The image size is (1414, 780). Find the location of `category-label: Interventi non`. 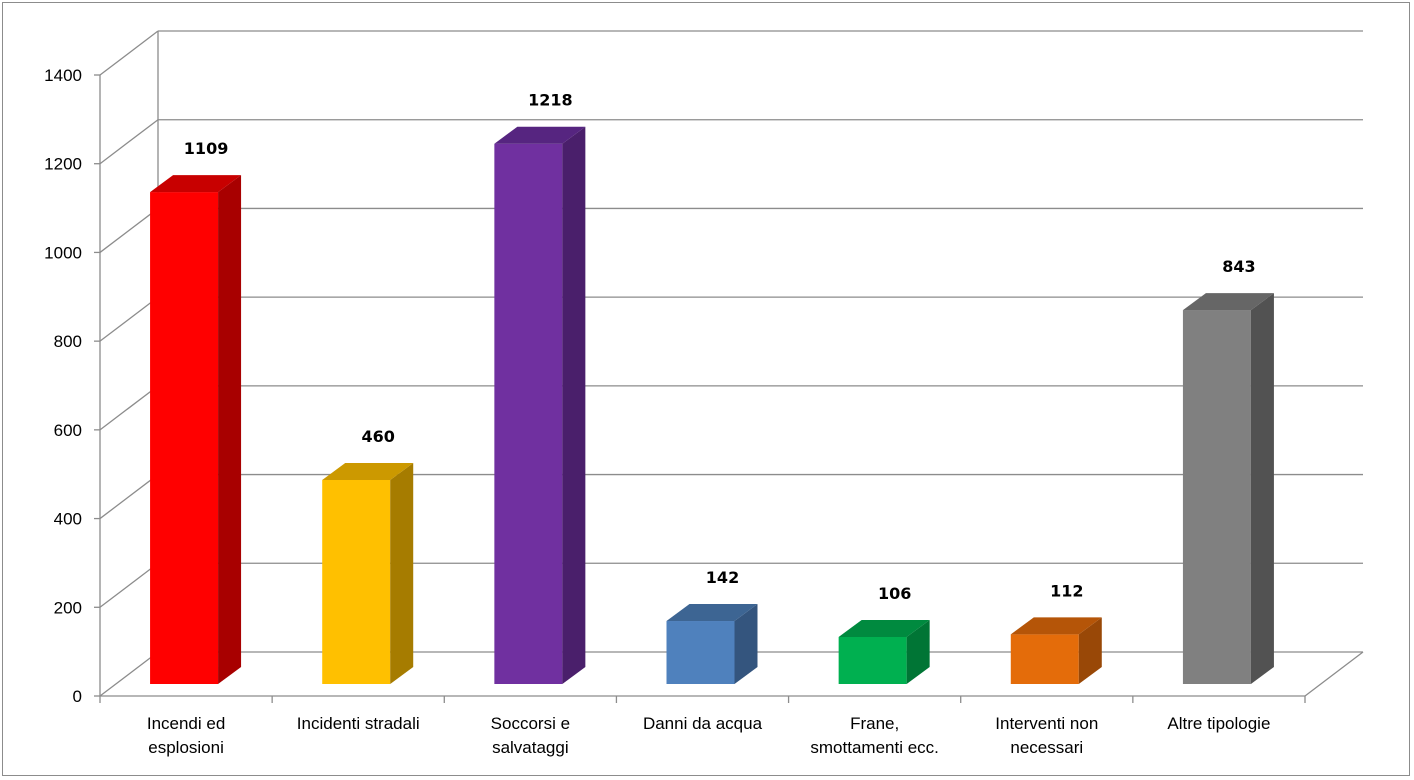

category-label: Interventi non is located at coordinates (1046, 723).